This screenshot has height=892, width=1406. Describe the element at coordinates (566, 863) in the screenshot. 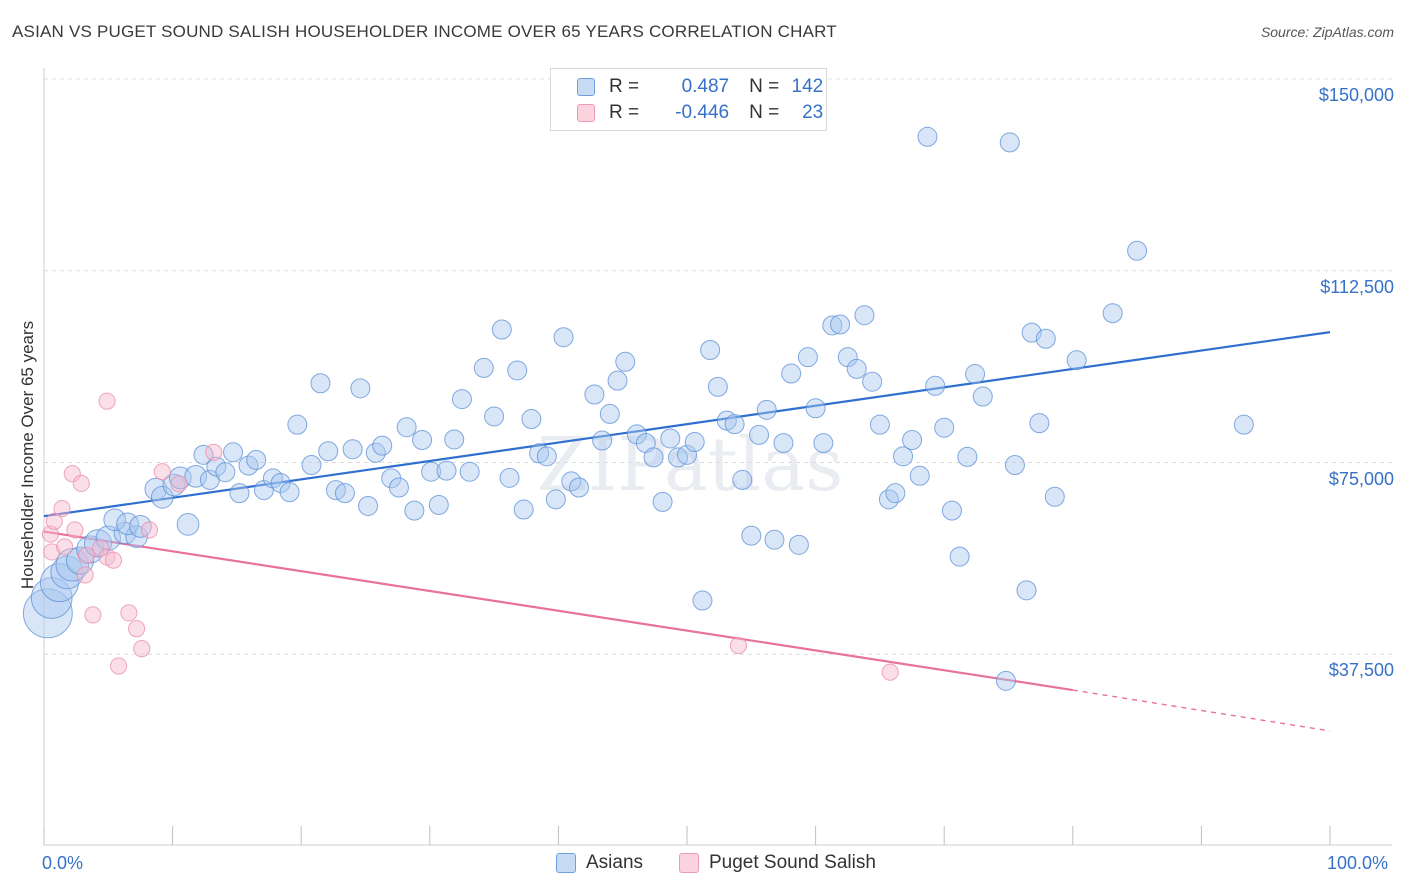

I see `bottom-legend-swatch-asians` at that location.